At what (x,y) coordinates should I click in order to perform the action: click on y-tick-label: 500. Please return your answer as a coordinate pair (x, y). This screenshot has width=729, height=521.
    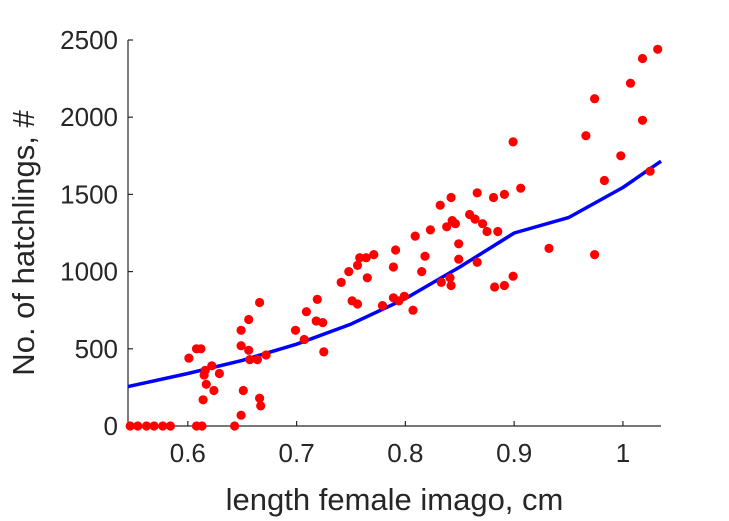
    Looking at the image, I should click on (96, 349).